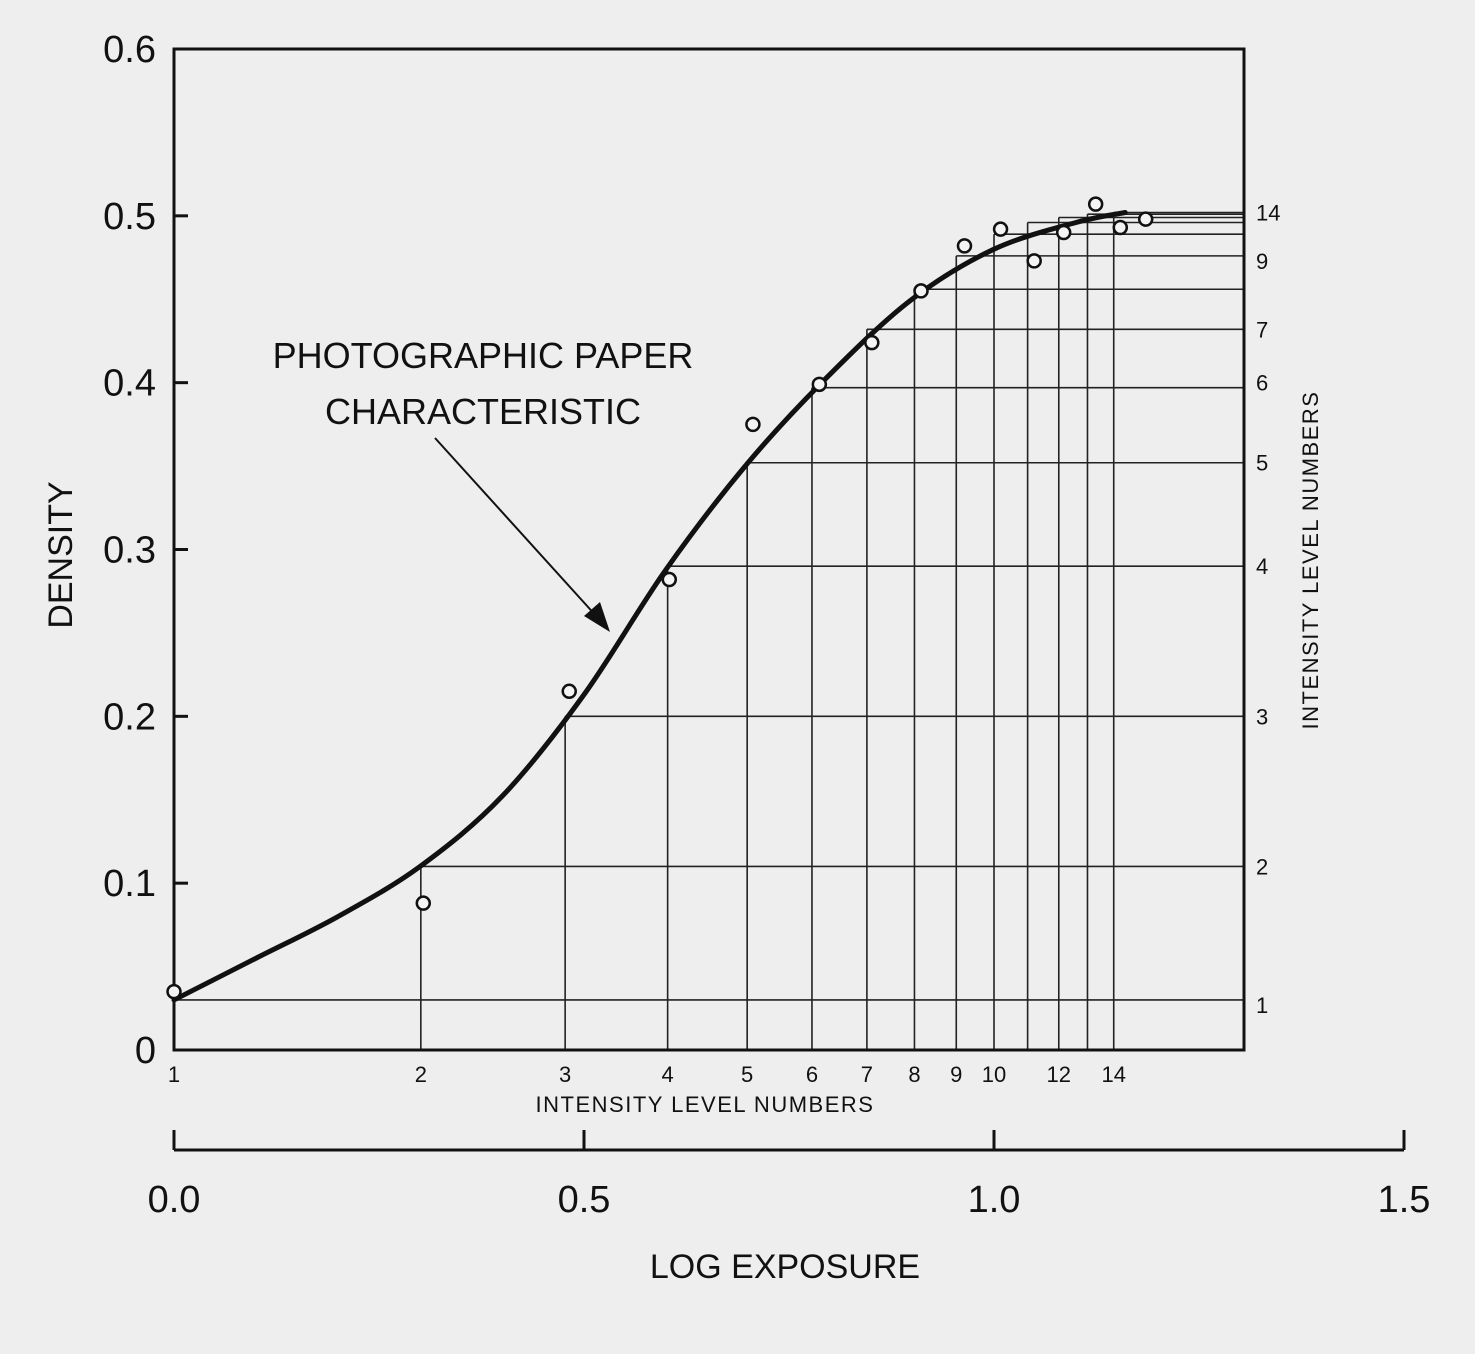  I want to click on x-level-tick-label: 14, so click(1113, 1074).